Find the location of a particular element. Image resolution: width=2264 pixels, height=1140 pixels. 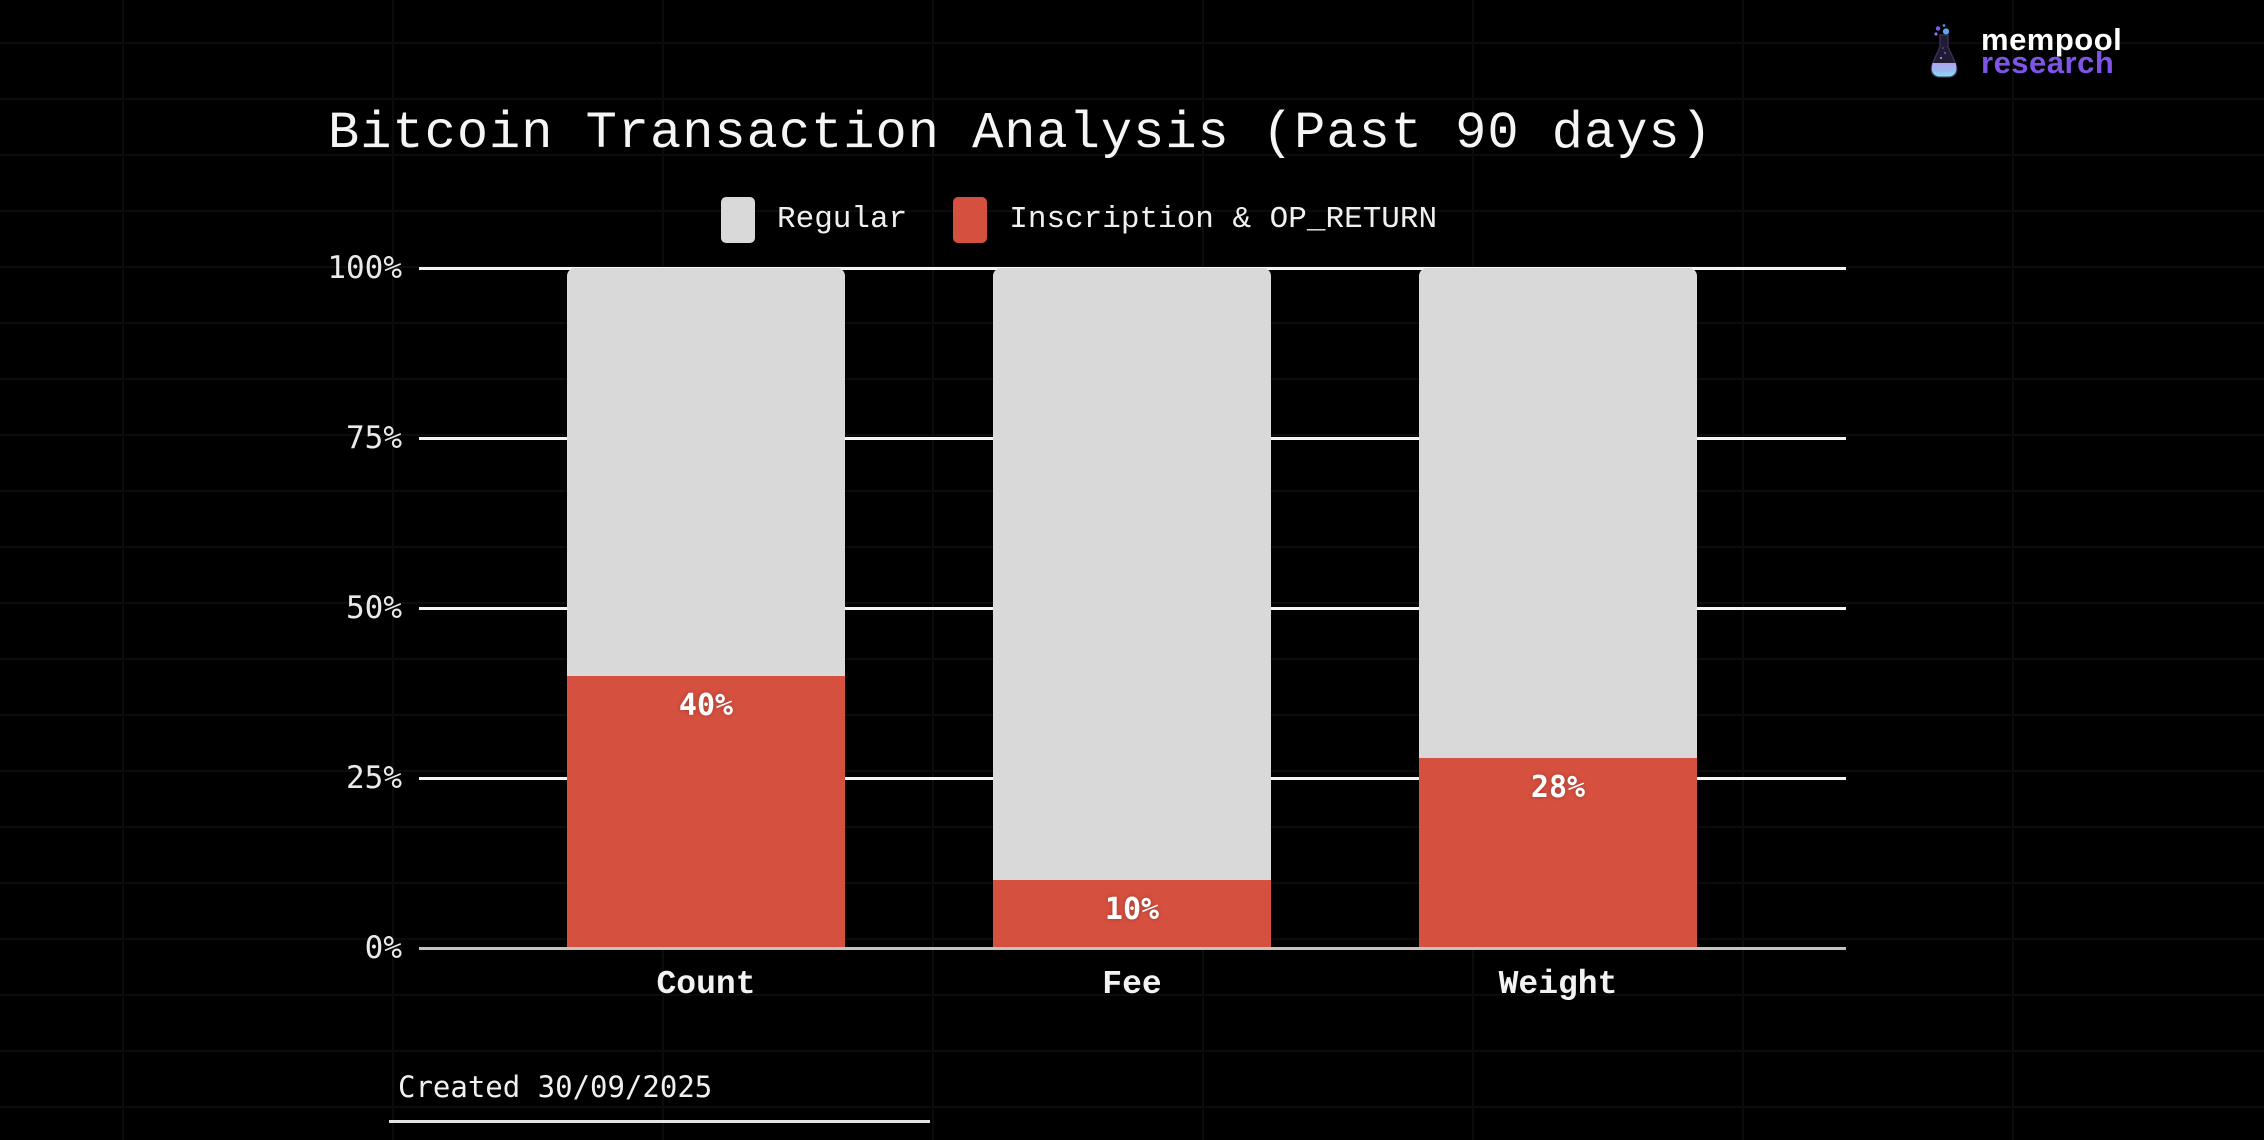

segment-inscription-count: 40% is located at coordinates (706, 812).